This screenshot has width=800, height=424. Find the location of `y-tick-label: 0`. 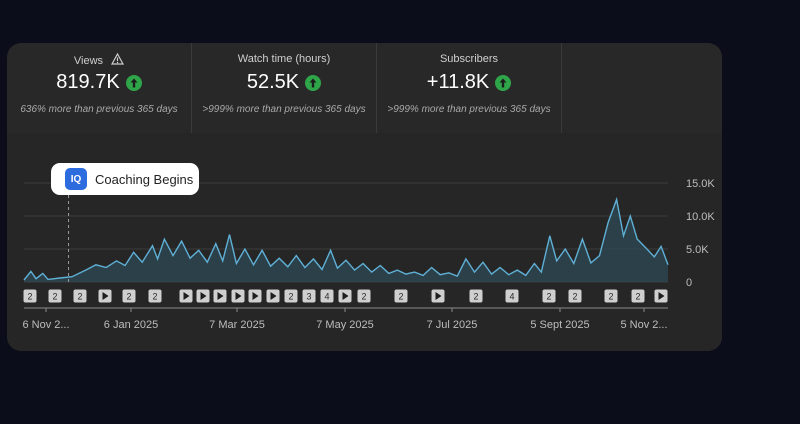

y-tick-label: 0 is located at coordinates (689, 283).